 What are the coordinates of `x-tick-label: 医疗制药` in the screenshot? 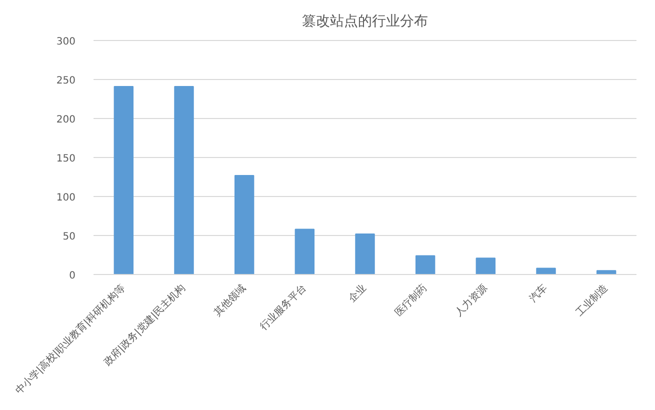 It's located at (411, 300).